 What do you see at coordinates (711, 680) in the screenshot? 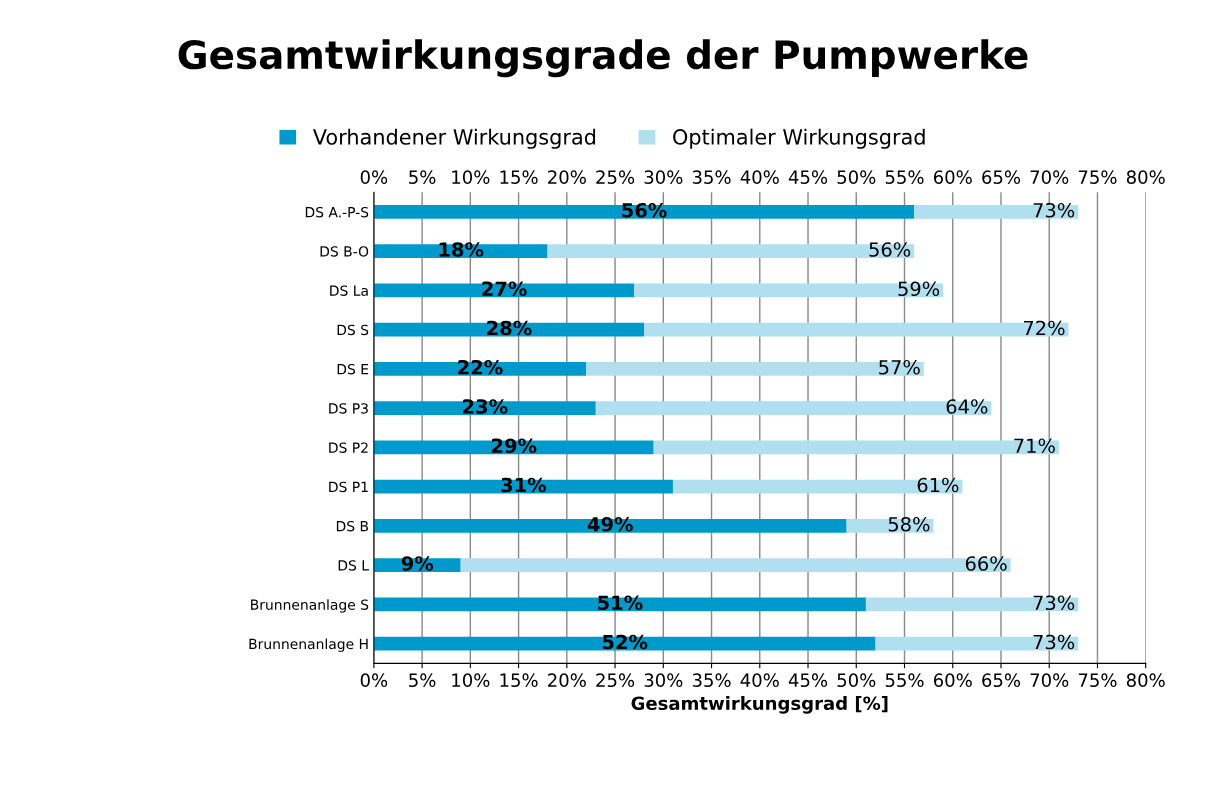
I see `x2-tick-label: 35%` at bounding box center [711, 680].